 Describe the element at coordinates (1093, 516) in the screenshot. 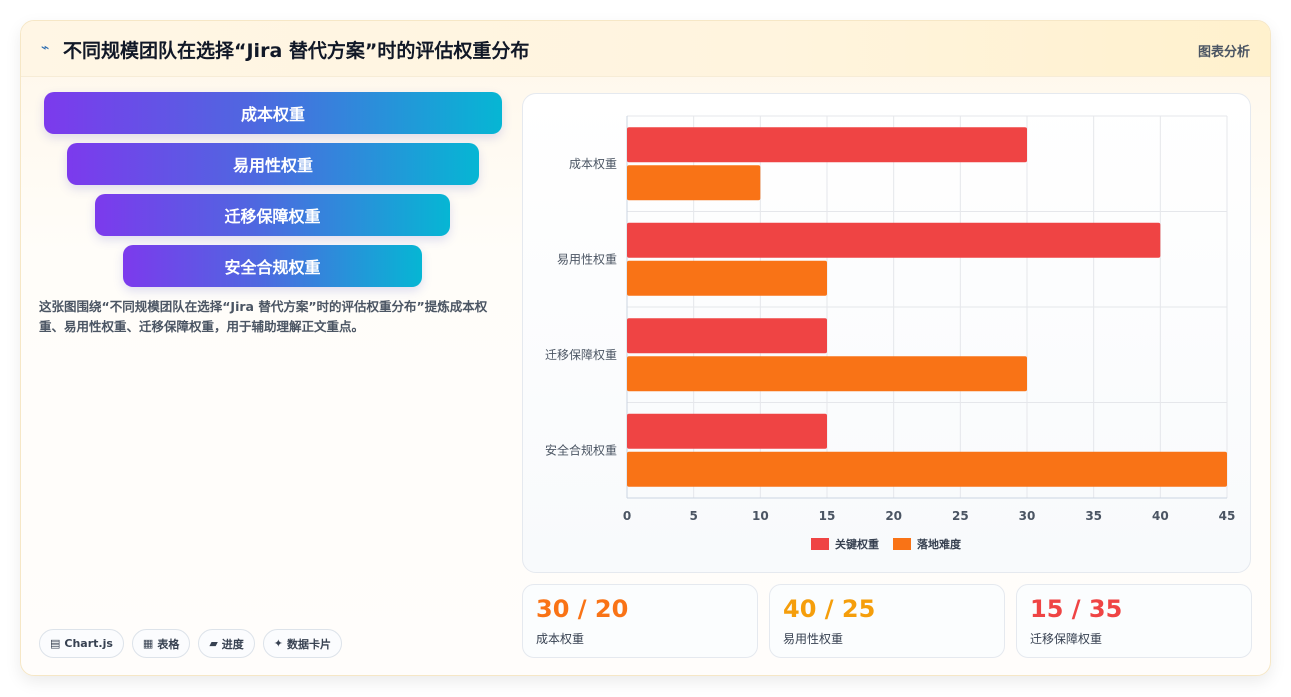

I see `x-tick-label: 35` at that location.